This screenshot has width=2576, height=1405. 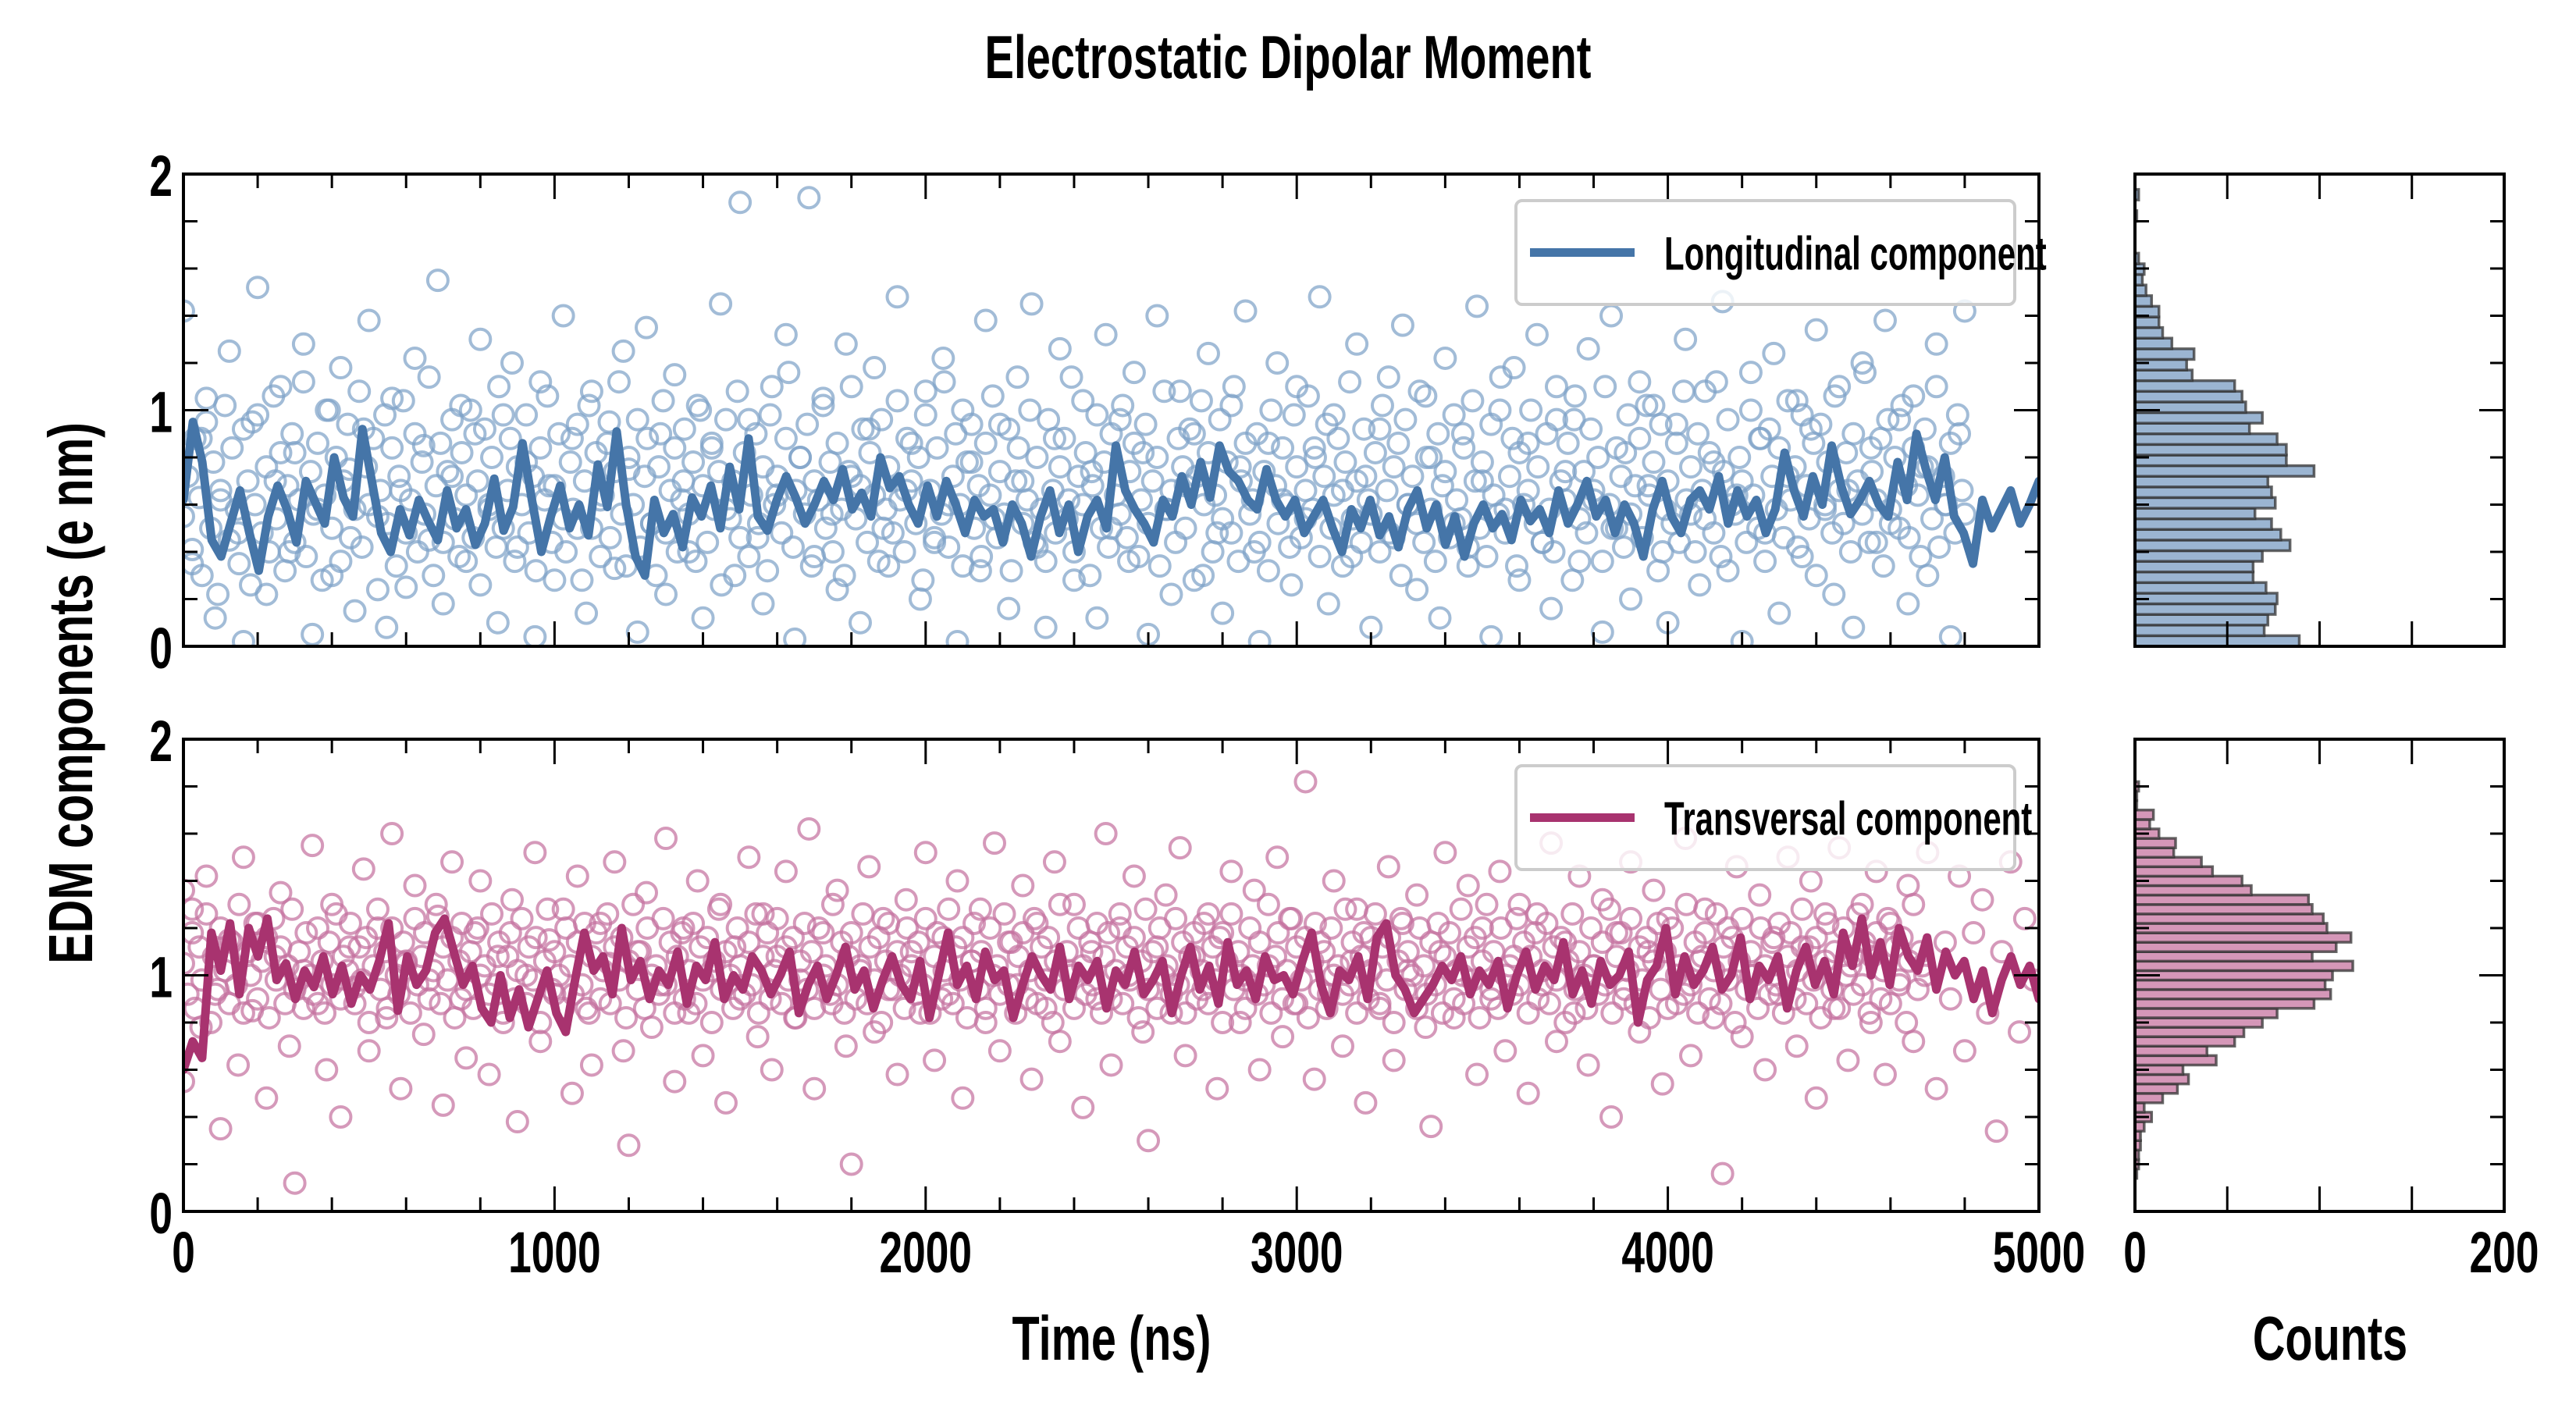 What do you see at coordinates (1765, 818) in the screenshot?
I see `legend-box` at bounding box center [1765, 818].